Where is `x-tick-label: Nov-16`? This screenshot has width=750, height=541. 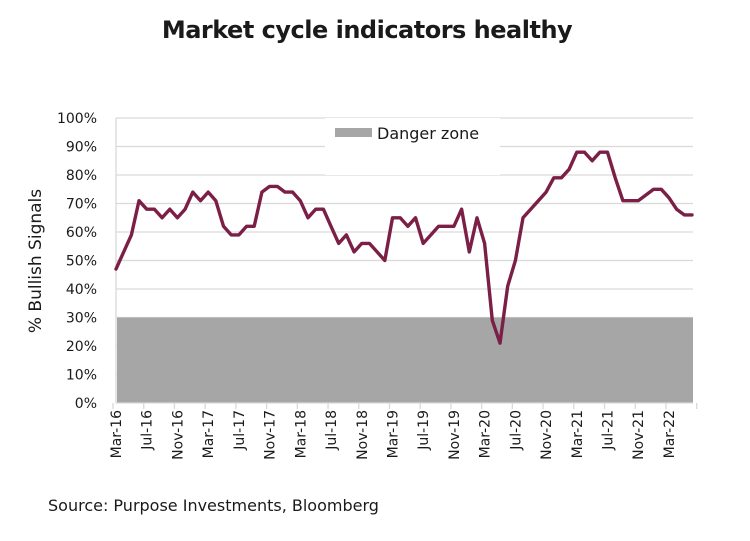
x-tick-label: Nov-16 is located at coordinates (178, 435).